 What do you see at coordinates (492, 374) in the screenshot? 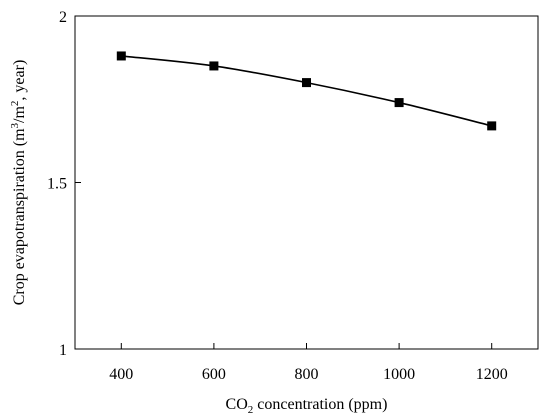
I see `x-tick-label: 1200` at bounding box center [492, 374].